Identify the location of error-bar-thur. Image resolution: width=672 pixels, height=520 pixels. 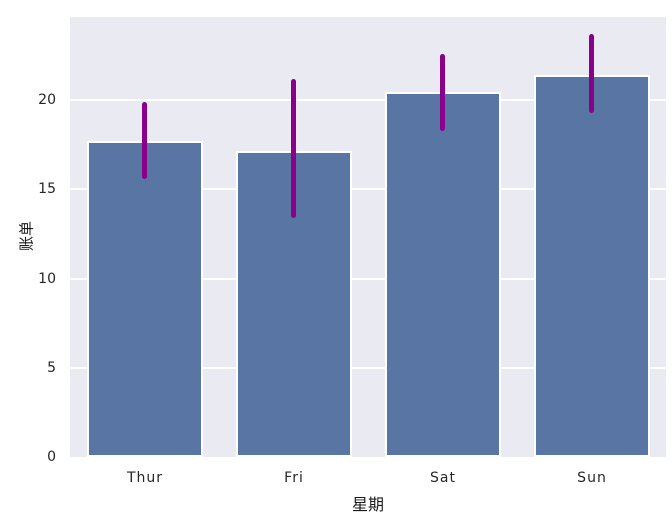
(144, 140).